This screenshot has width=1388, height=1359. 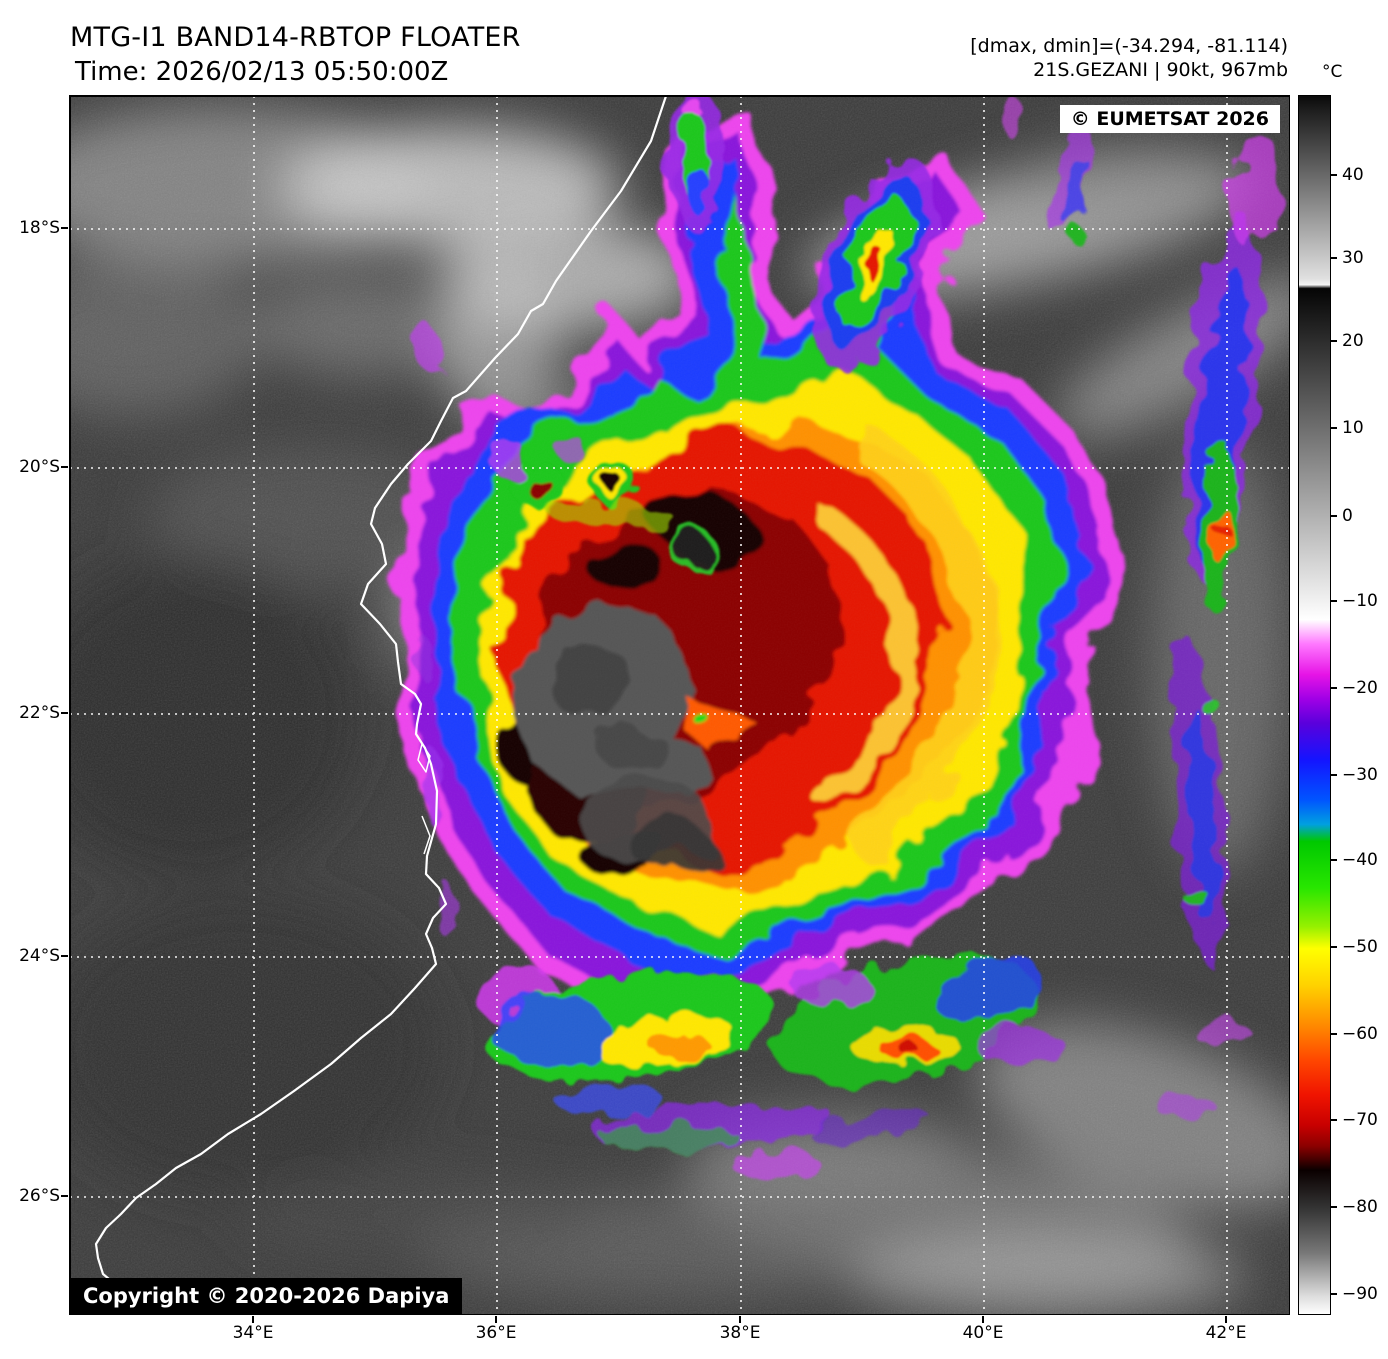 I want to click on dmax-dmin-readout: [dmax, dmin]=(-34.294, -81.114), so click(x=1129, y=46).